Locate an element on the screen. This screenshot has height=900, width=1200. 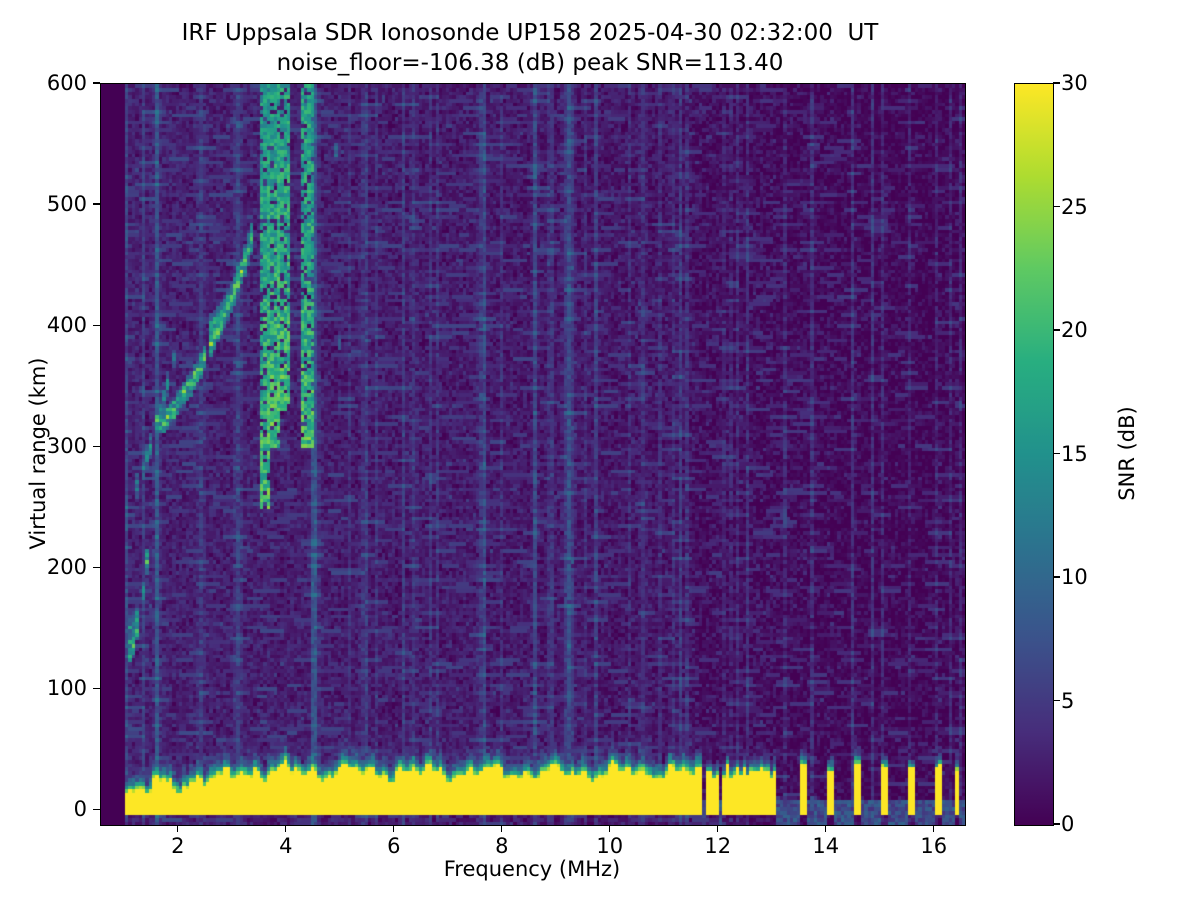
x-tick-label-10: 10 is located at coordinates (610, 846).